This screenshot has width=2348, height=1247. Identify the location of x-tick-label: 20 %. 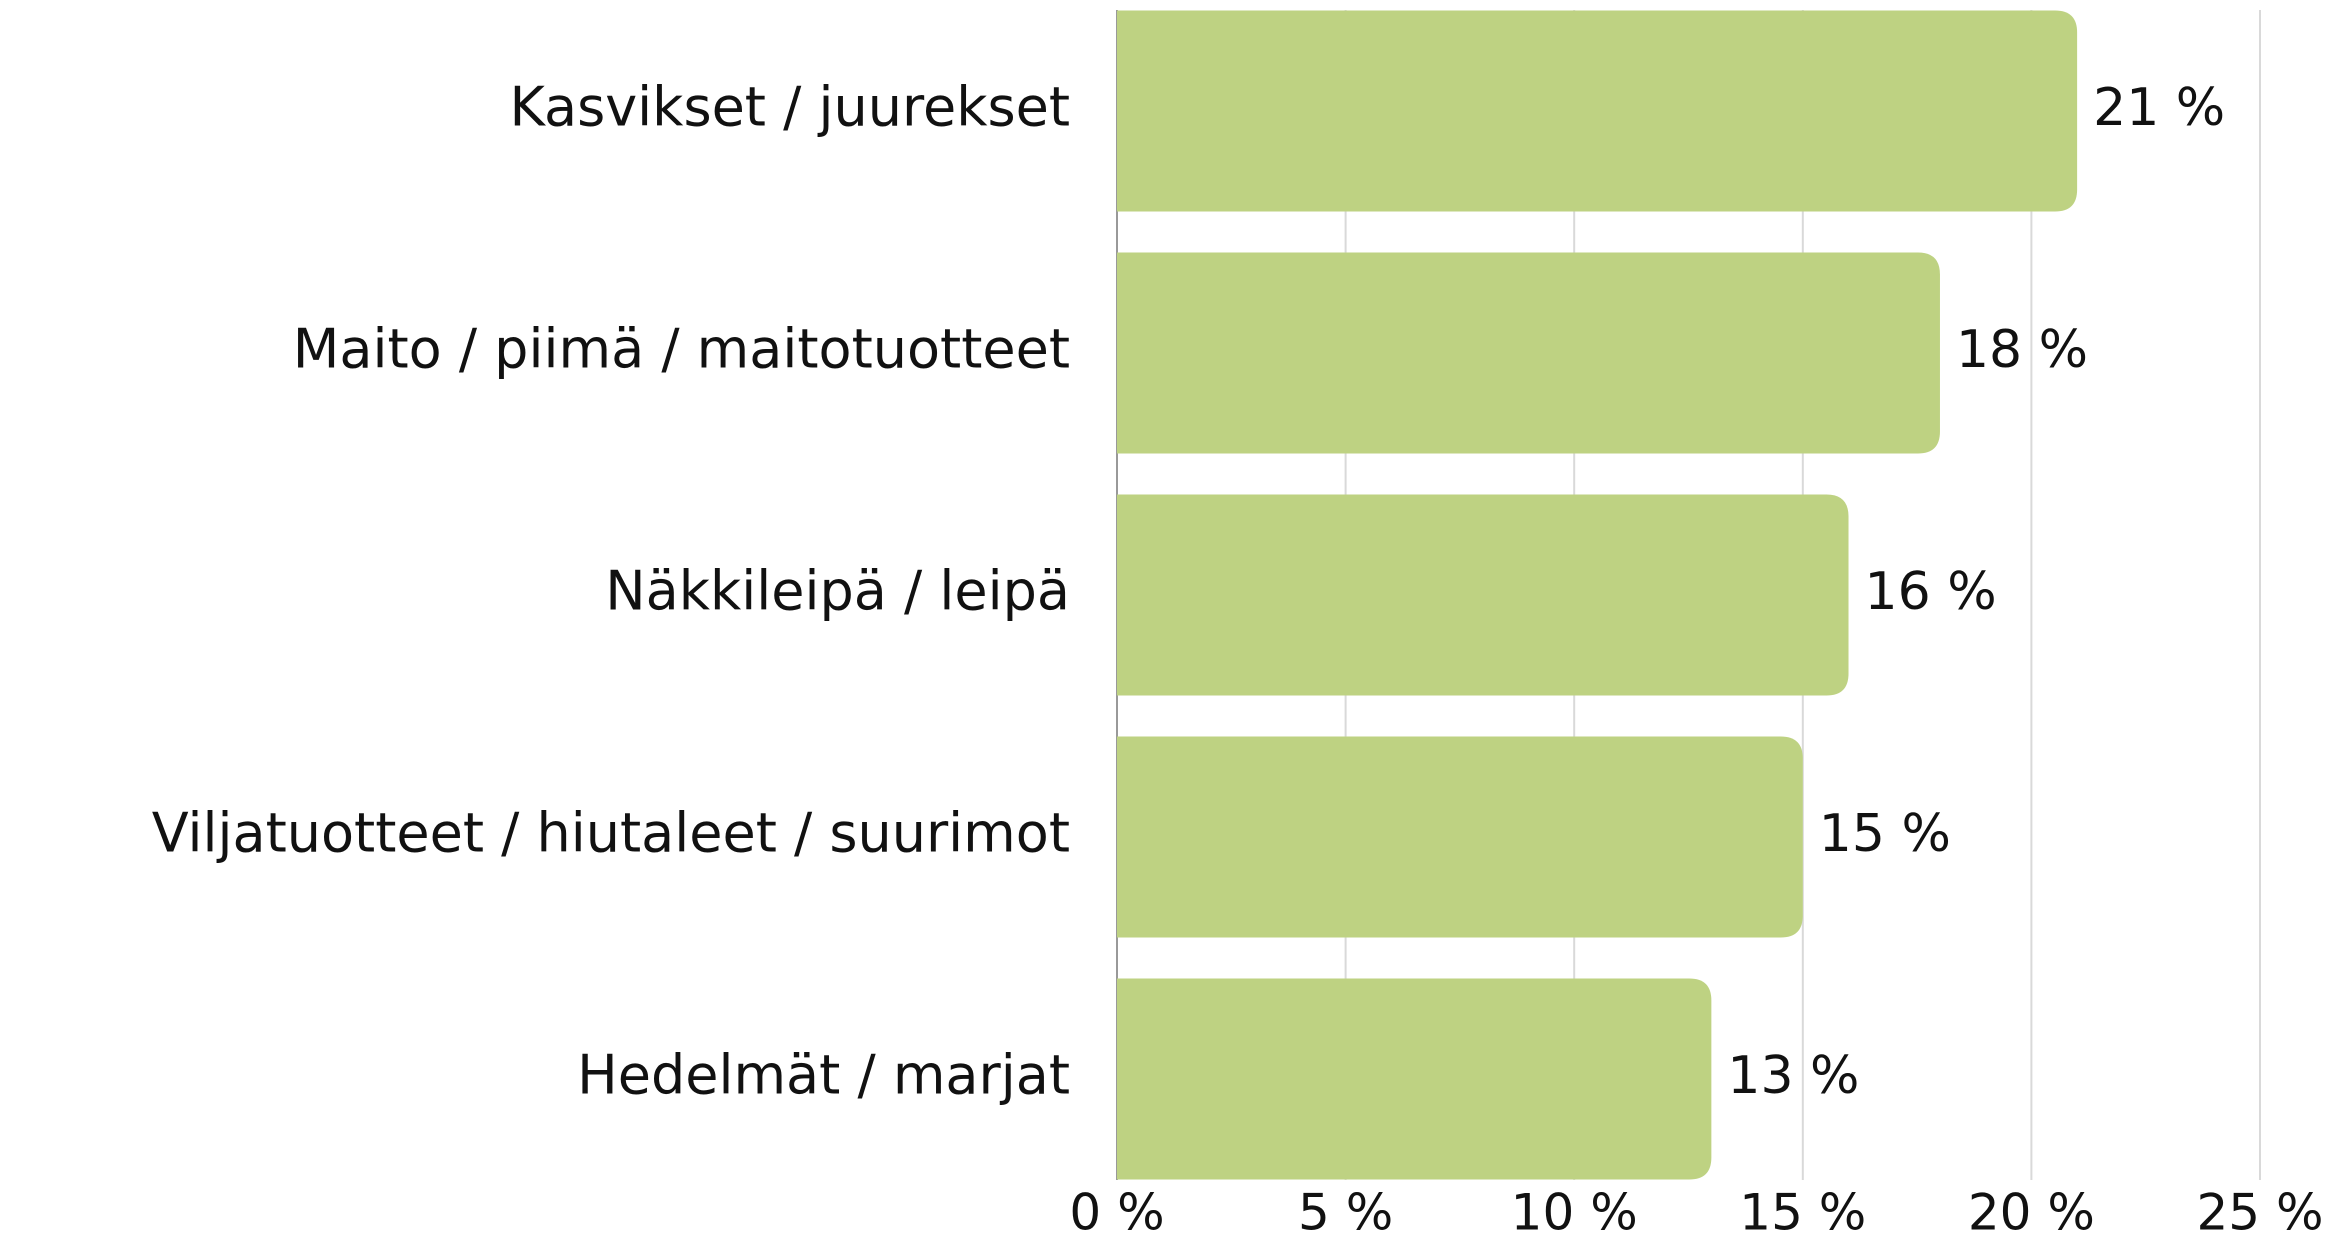
(2031, 1213).